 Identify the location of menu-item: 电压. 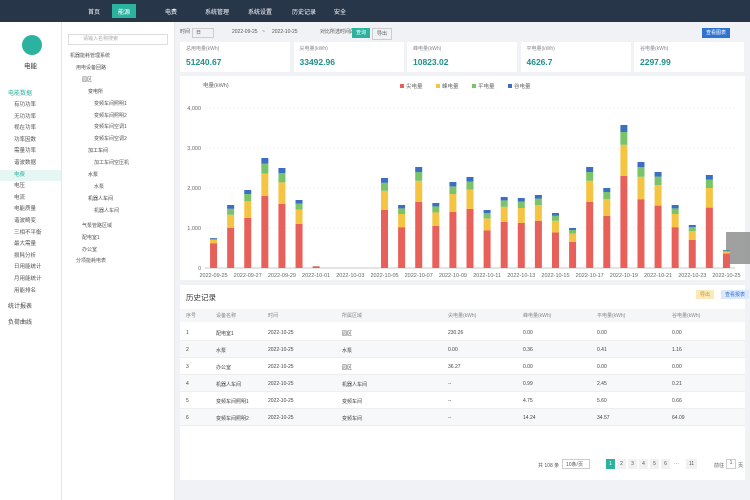
(30, 186).